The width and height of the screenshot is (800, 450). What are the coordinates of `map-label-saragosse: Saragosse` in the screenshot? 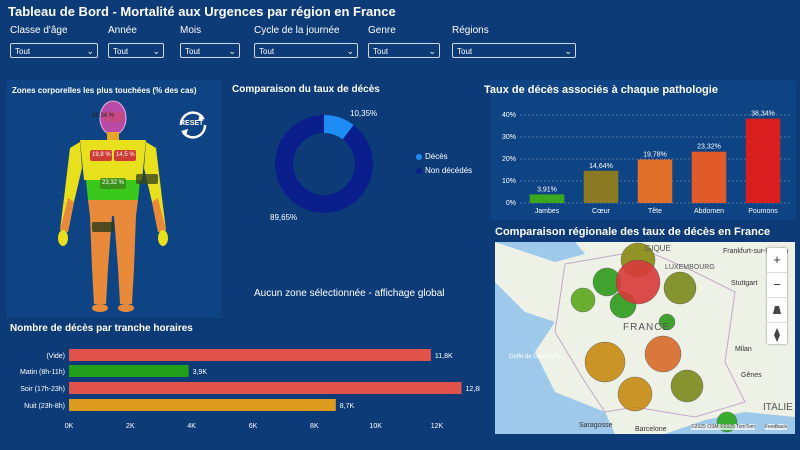 It's located at (596, 425).